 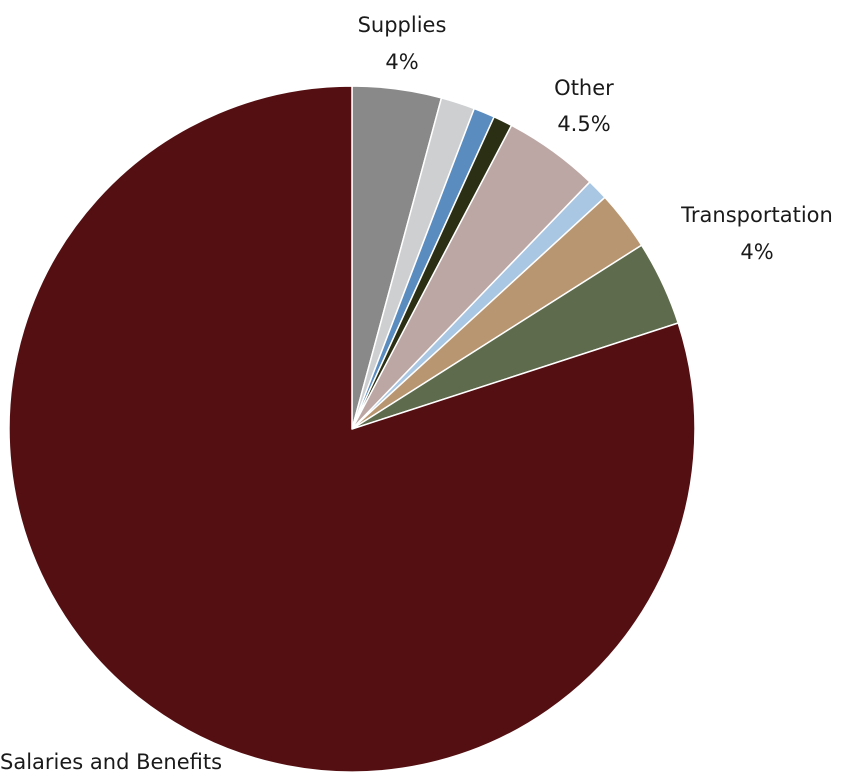 I want to click on slice-label-salaries-and-benefits: Salaries and Benefits, so click(x=111, y=761).